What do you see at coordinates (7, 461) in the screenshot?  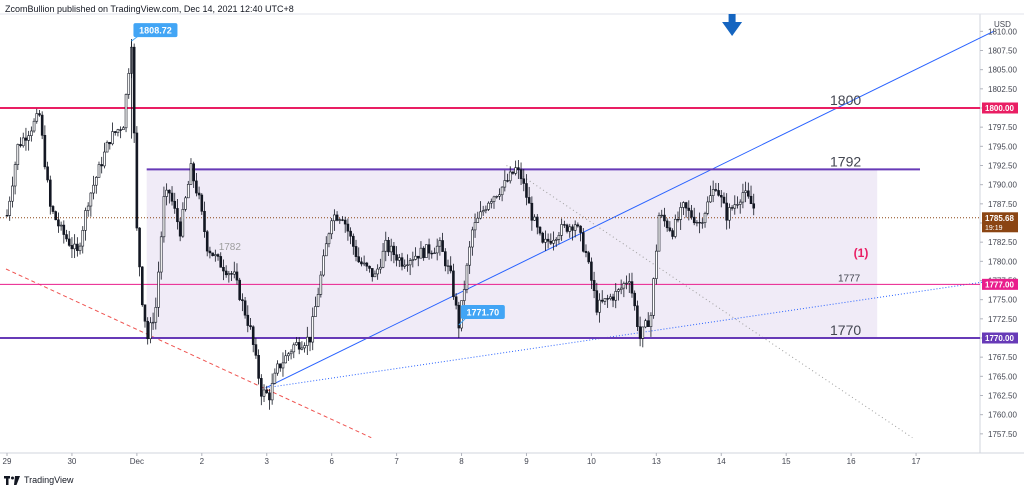 I see `x-tick-label: 29` at bounding box center [7, 461].